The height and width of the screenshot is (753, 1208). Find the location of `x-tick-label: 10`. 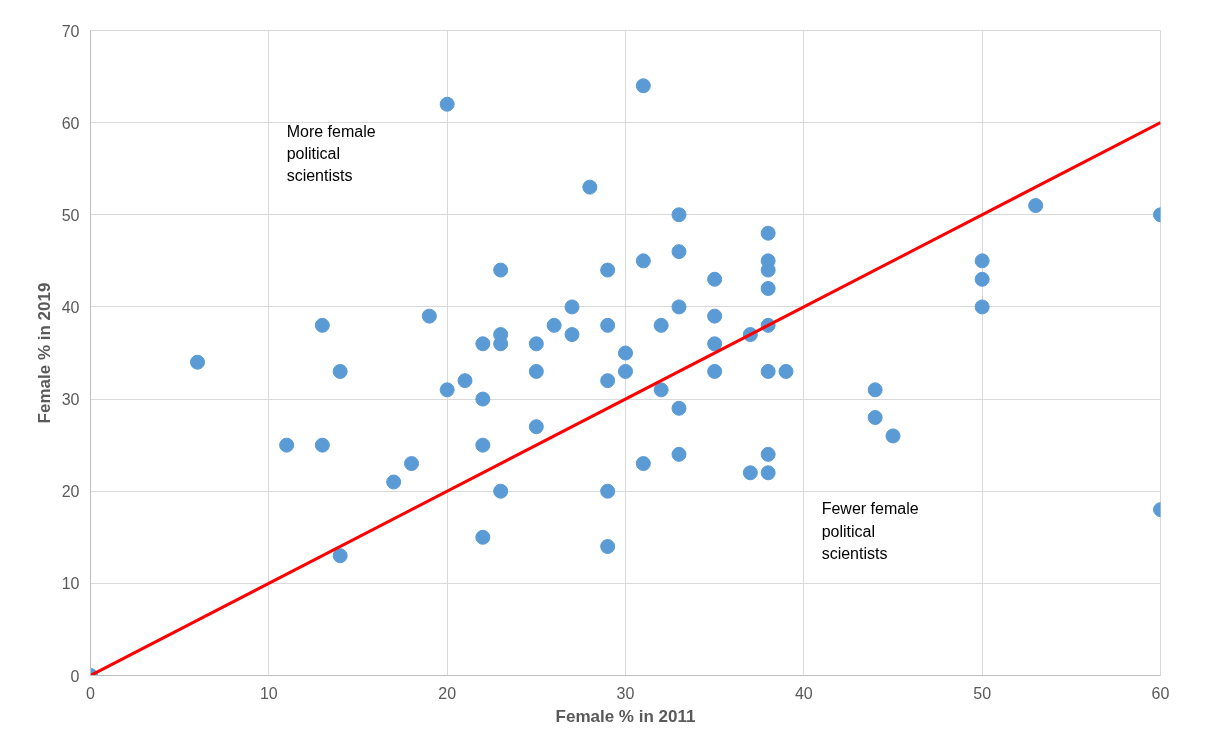

x-tick-label: 10 is located at coordinates (268, 693).